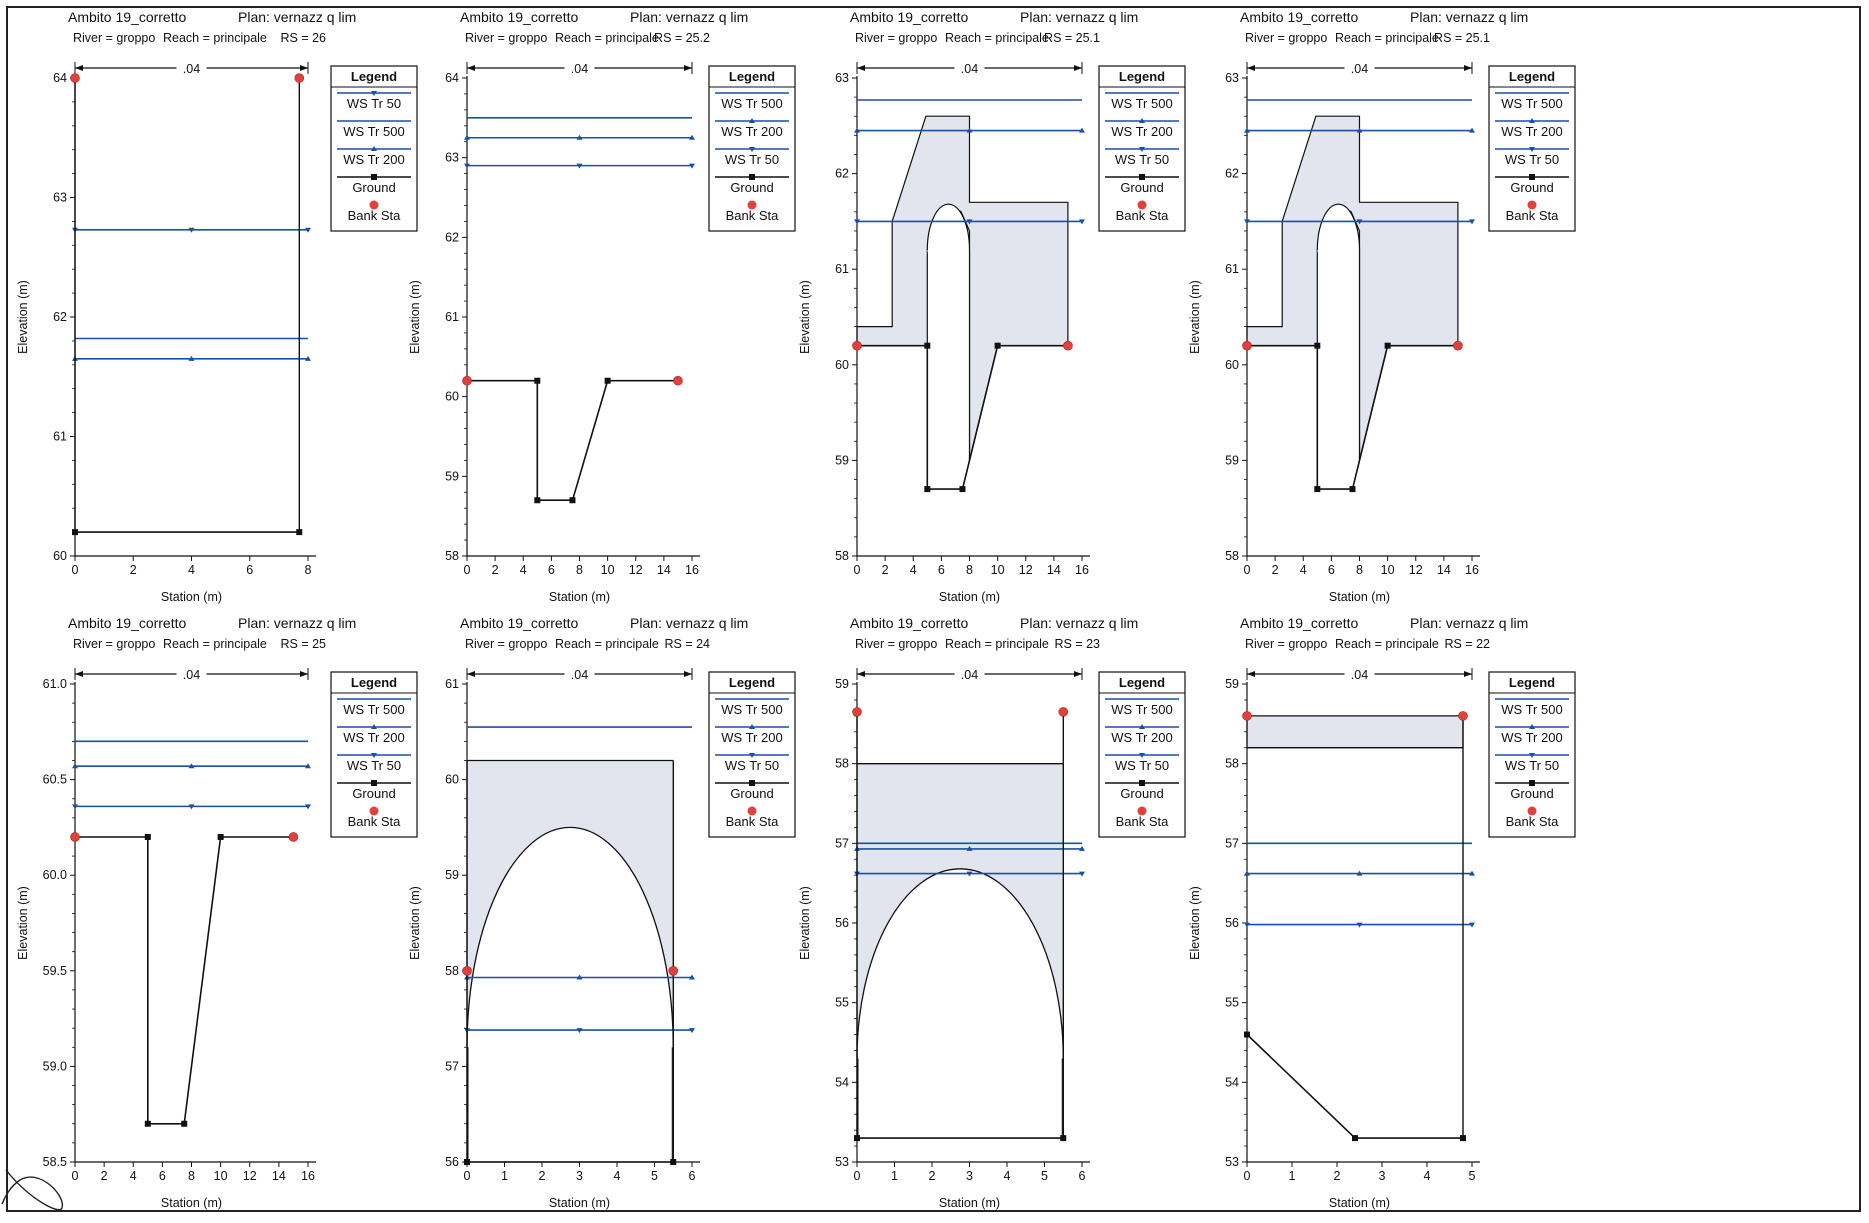 The image size is (1869, 1223). I want to click on x-tick-label: 1, so click(504, 1176).